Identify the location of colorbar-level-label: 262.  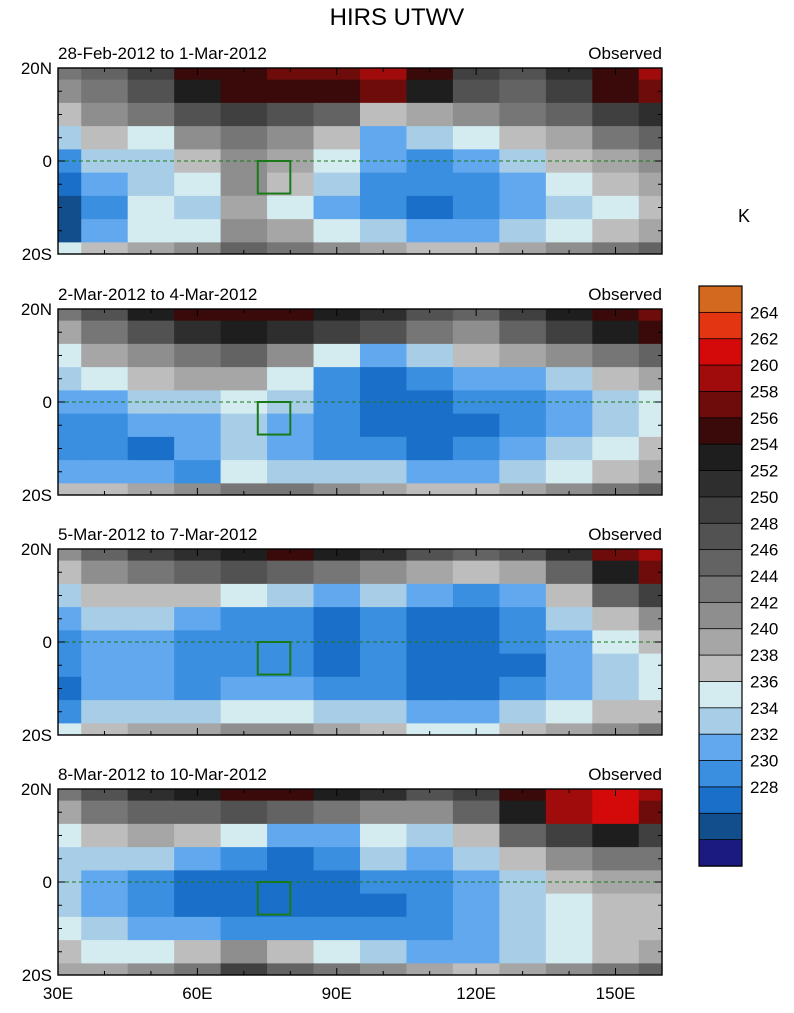
(764, 339).